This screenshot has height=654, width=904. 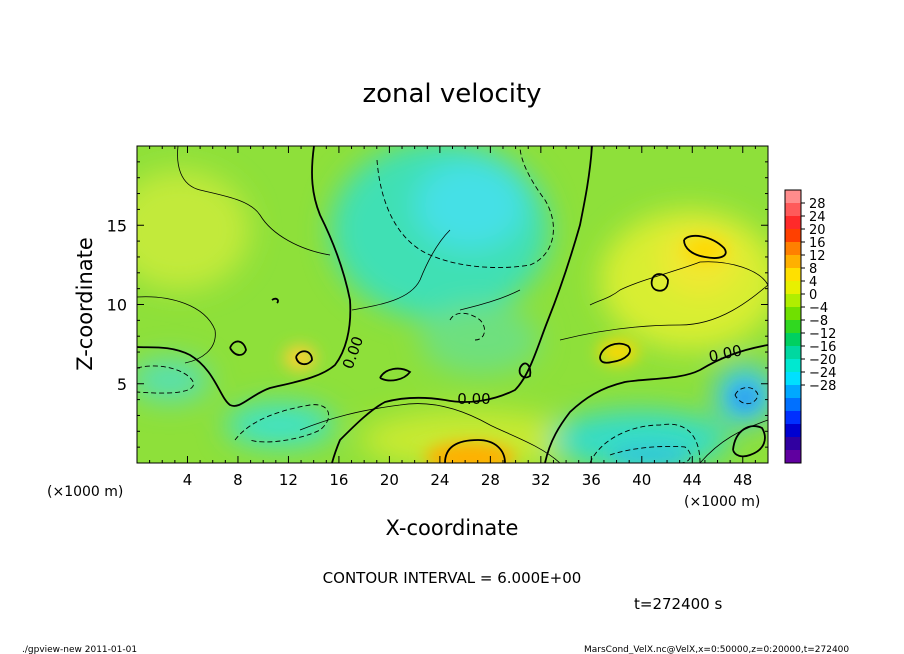 What do you see at coordinates (641, 480) in the screenshot?
I see `x-tick-label: 40` at bounding box center [641, 480].